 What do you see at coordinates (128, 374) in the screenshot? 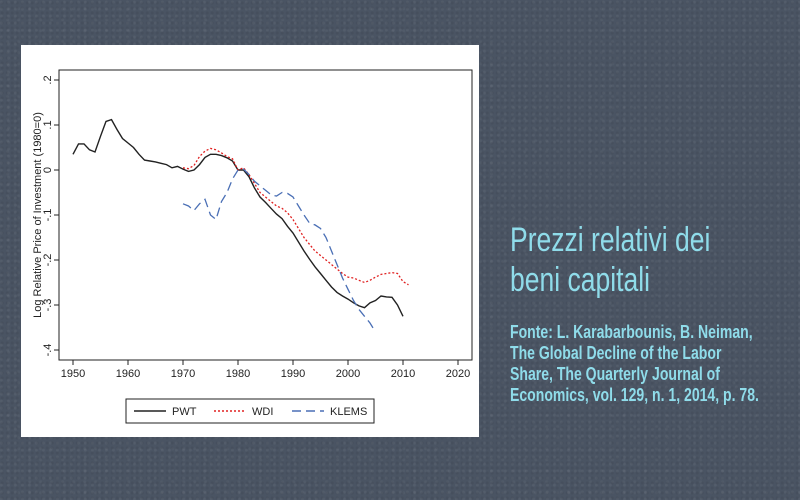
I see `x-tick-label: 1960` at bounding box center [128, 374].